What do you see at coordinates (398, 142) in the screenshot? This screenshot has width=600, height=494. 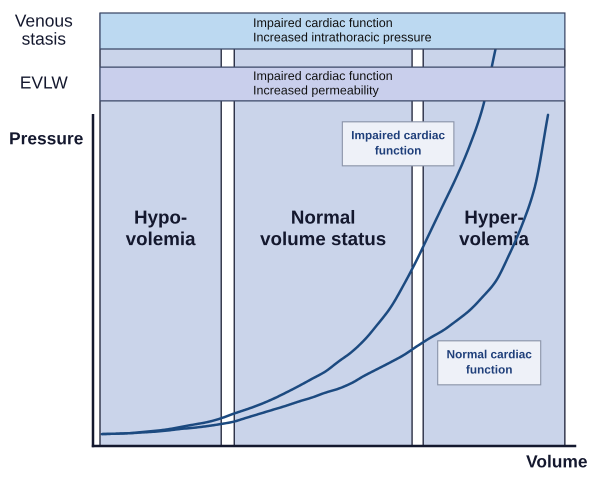 I see `series-label: Impaired cardiac function` at bounding box center [398, 142].